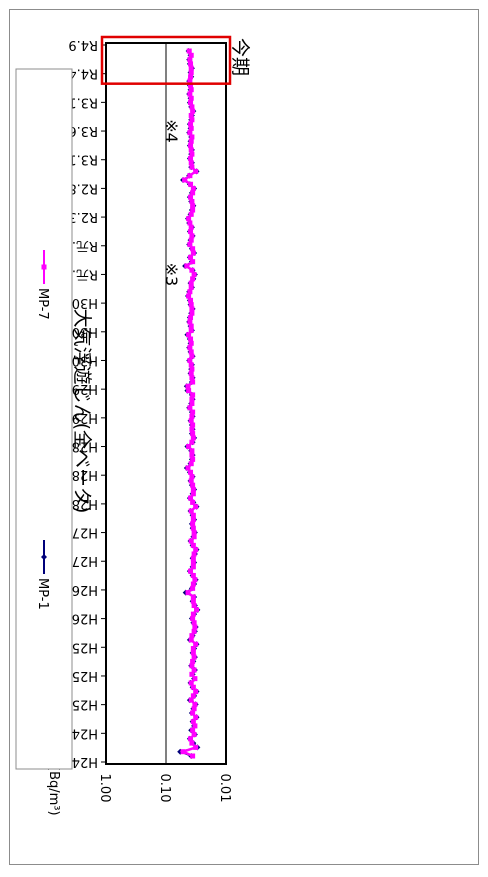  I want to click on x-tick-label: R3.1, so click(83, 159).